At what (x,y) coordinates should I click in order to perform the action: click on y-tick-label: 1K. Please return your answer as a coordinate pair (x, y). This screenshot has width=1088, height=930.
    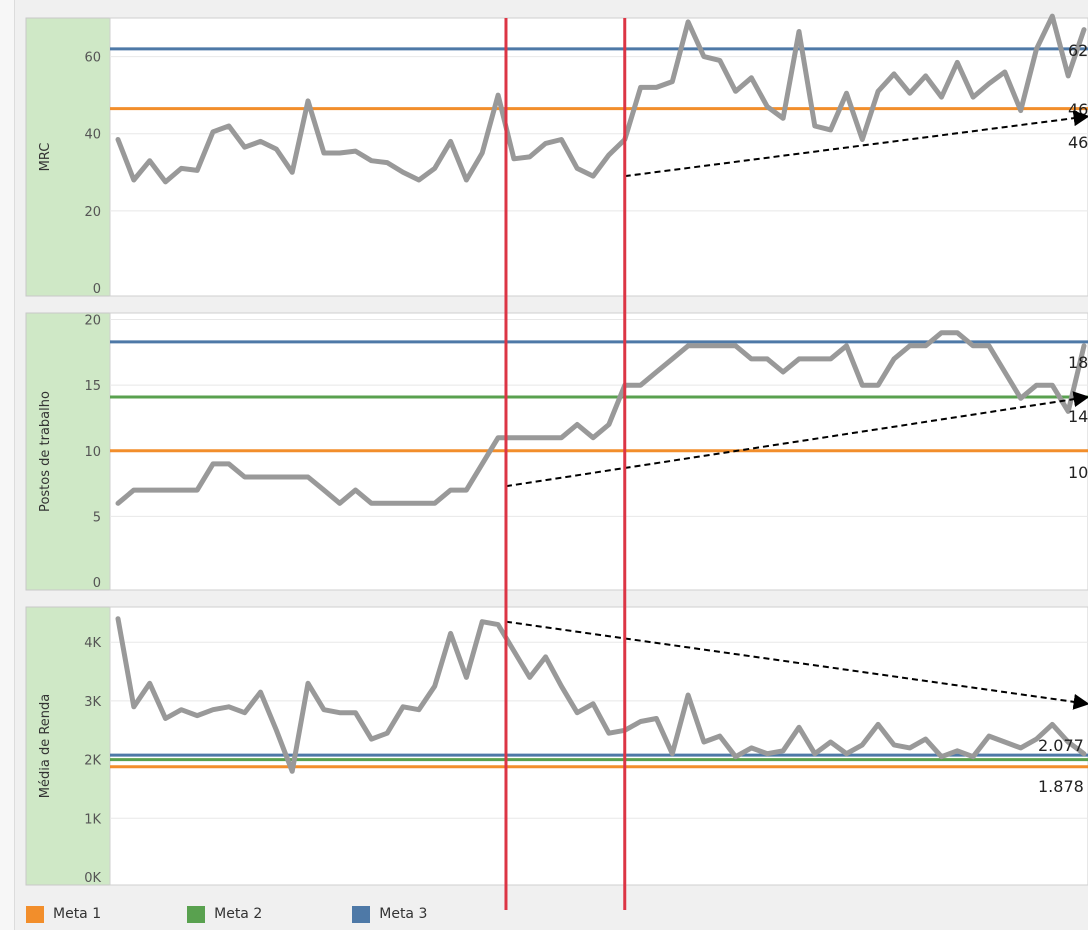
    Looking at the image, I should click on (92, 819).